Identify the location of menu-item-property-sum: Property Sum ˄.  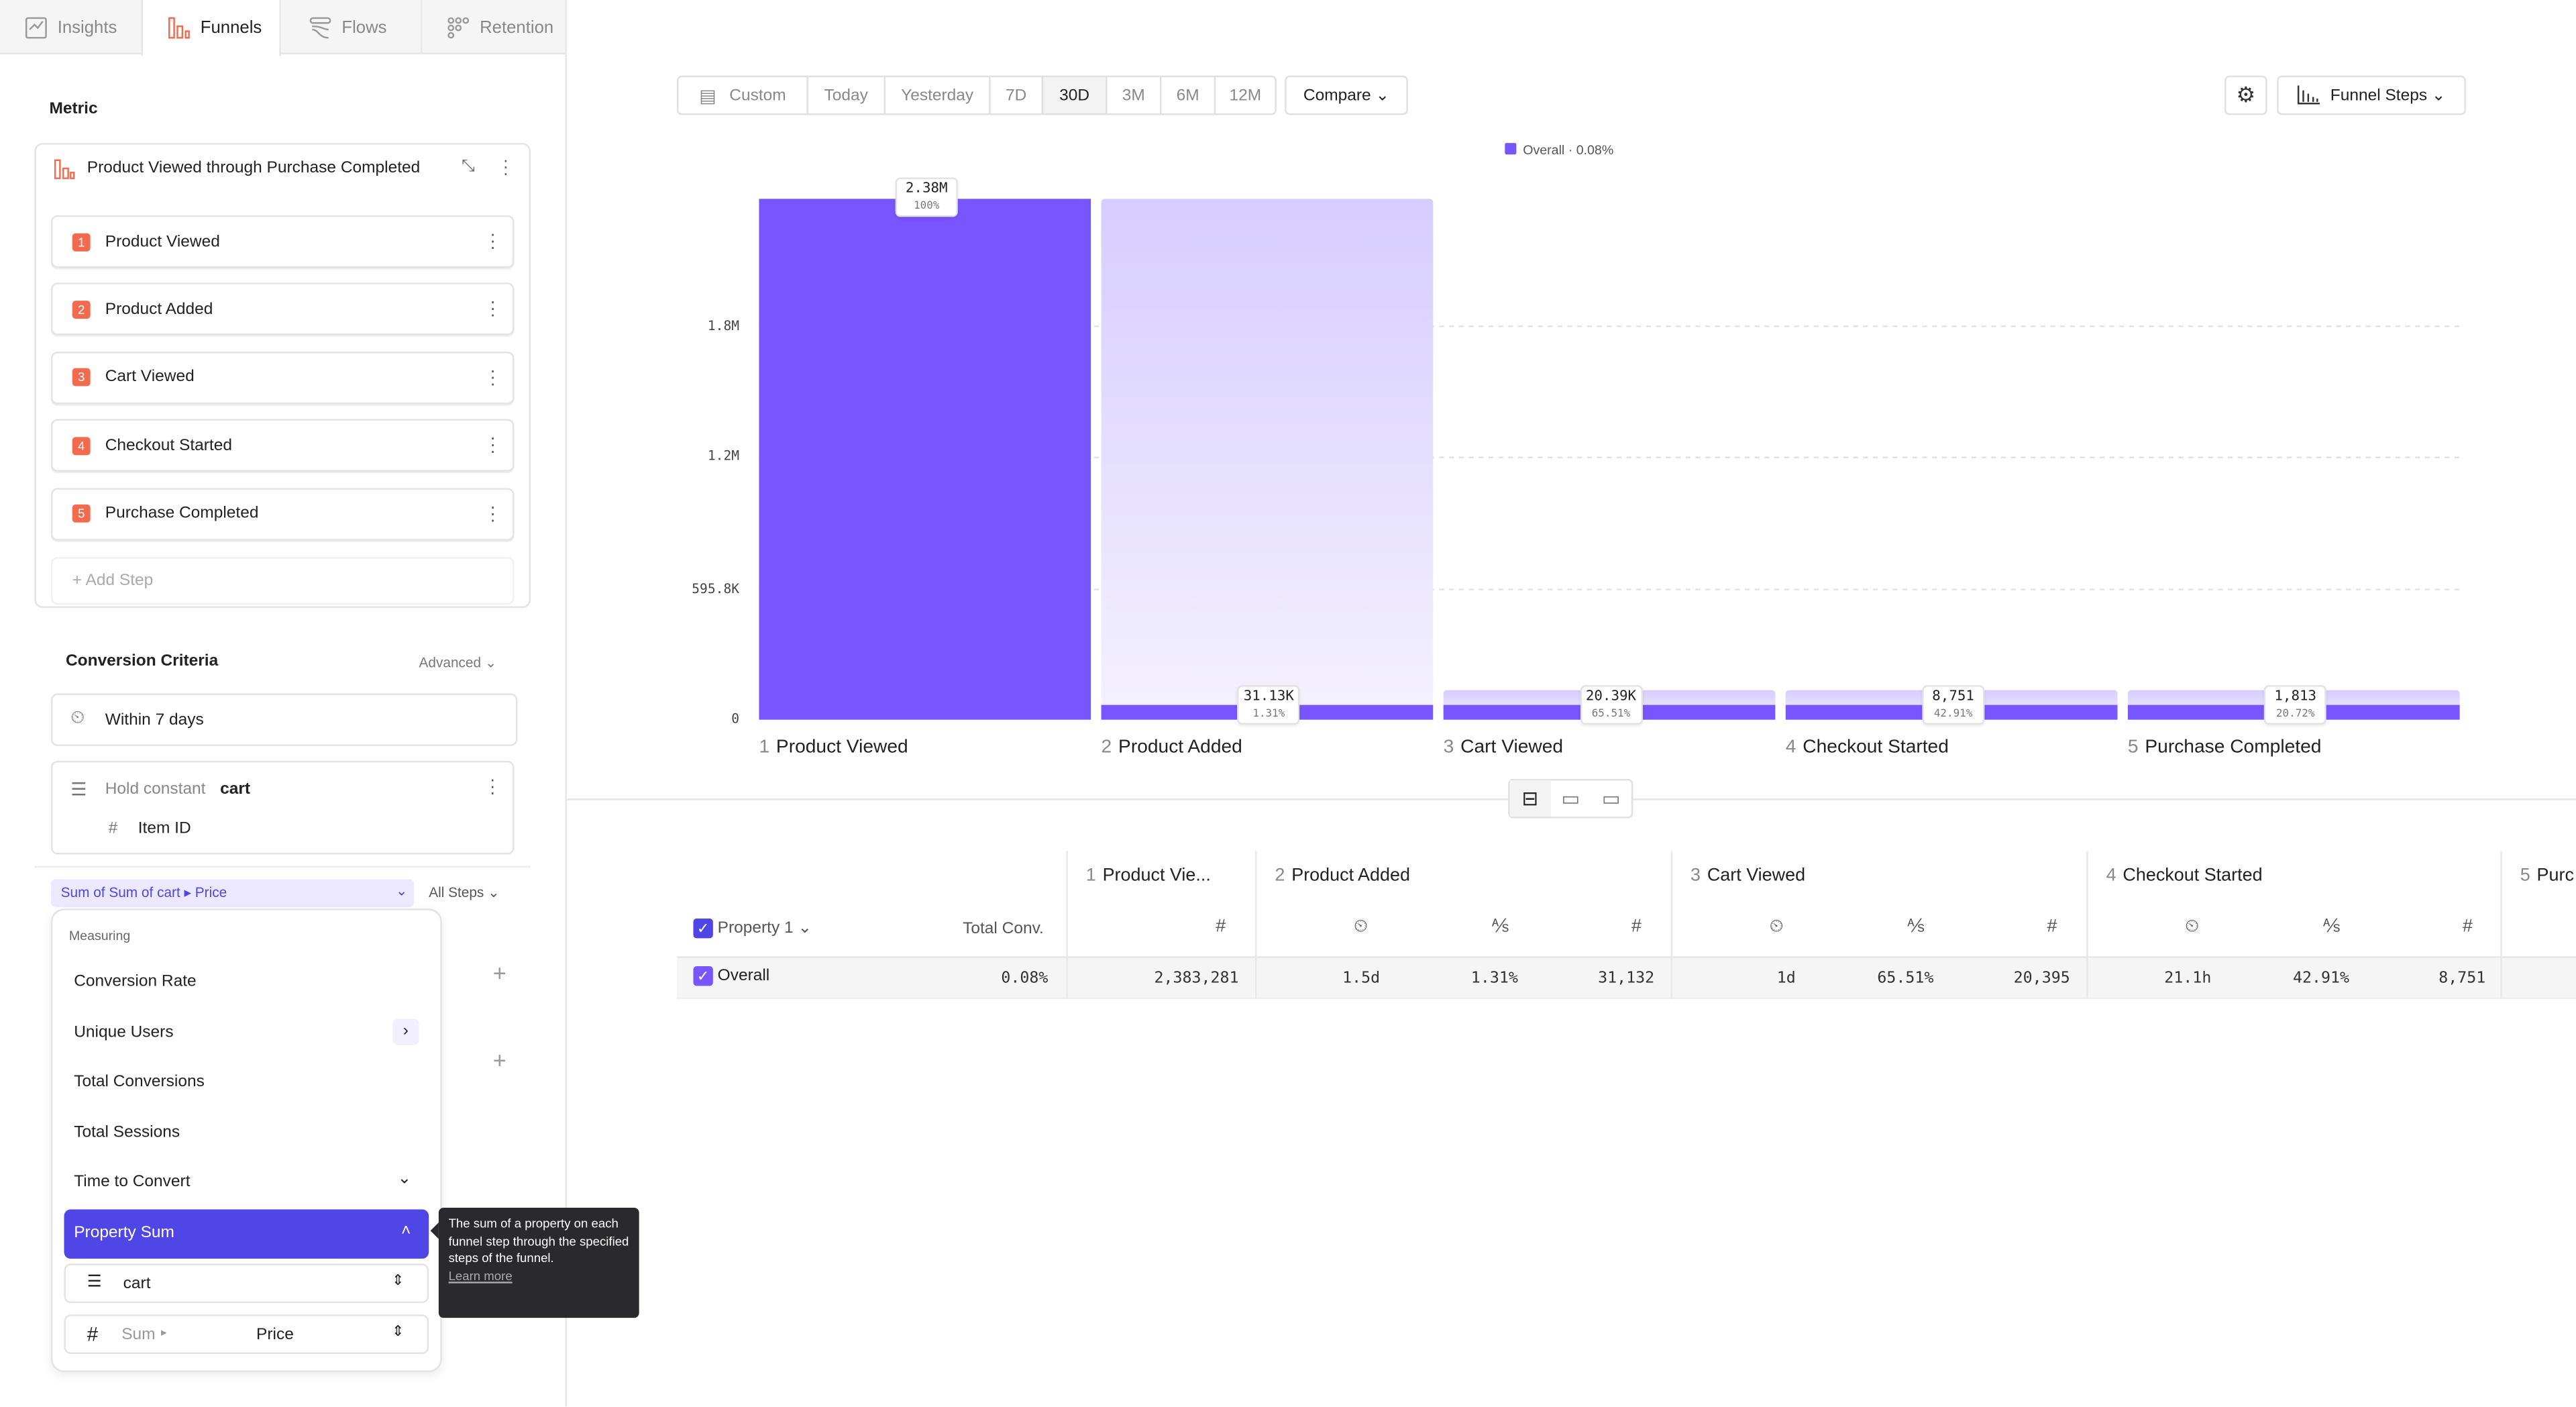
(246, 1234).